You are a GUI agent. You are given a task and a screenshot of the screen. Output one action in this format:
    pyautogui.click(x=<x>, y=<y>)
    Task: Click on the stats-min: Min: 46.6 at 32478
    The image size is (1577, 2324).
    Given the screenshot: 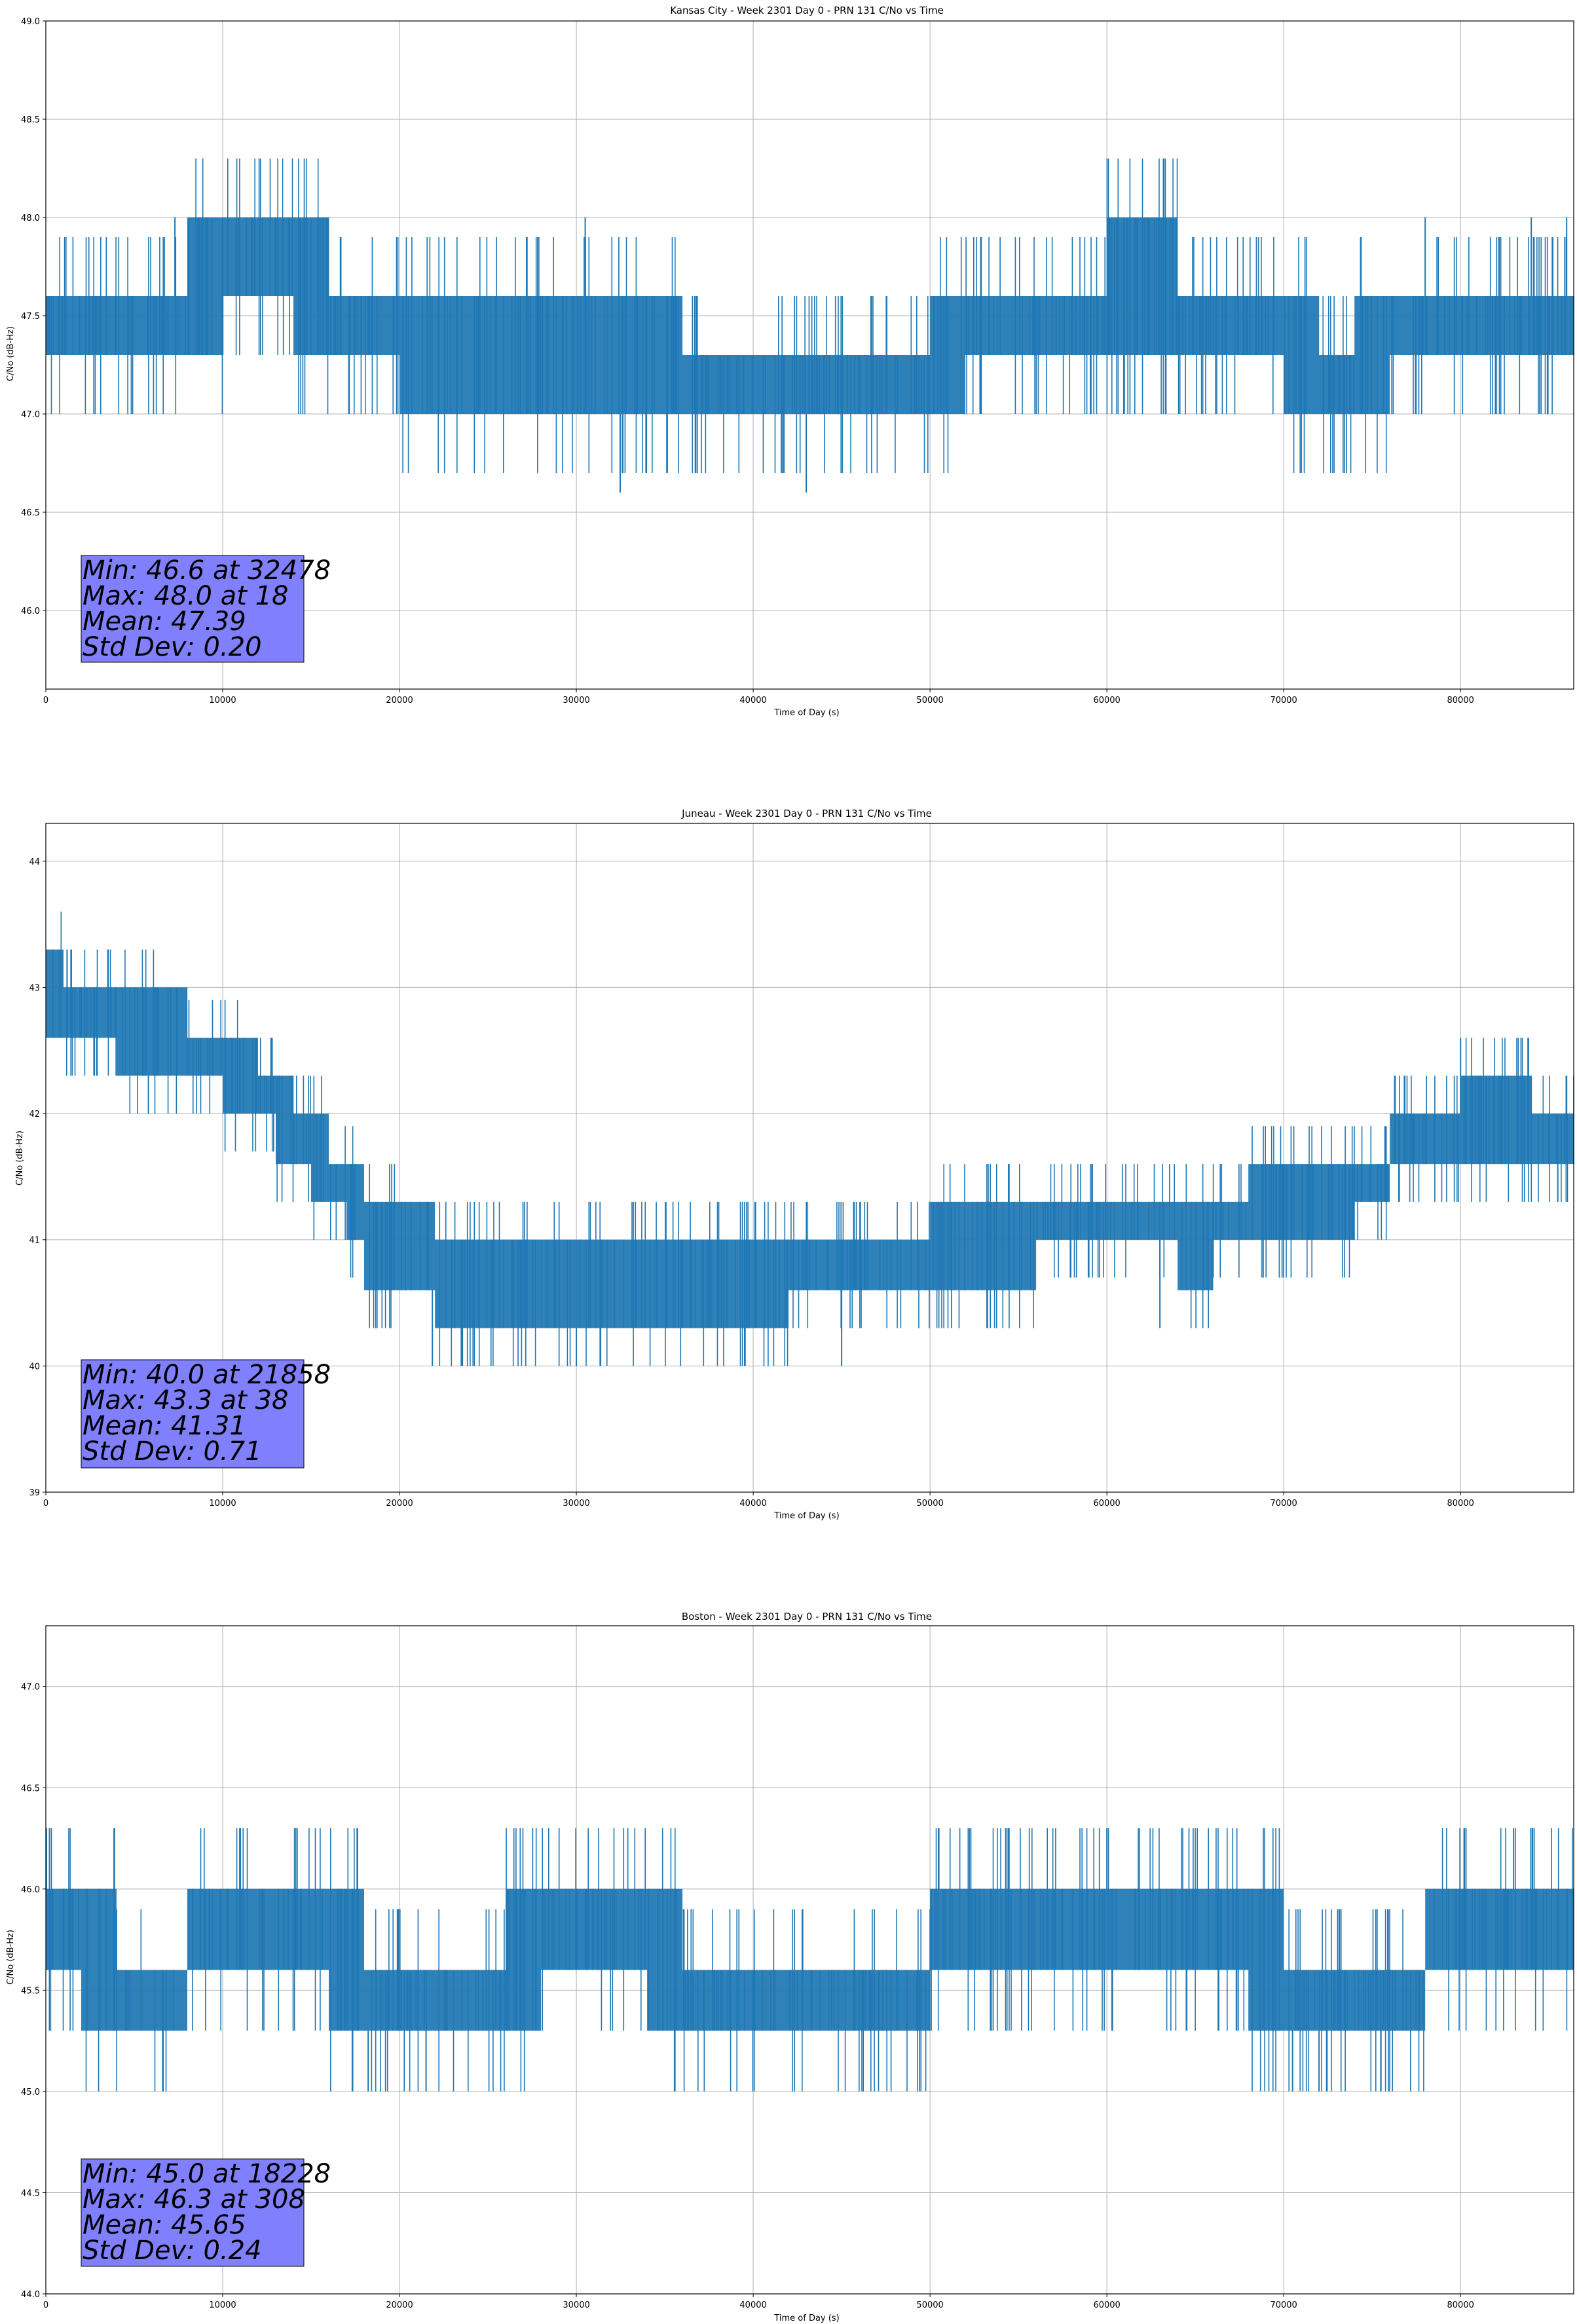 What is the action you would take?
    pyautogui.click(x=207, y=570)
    